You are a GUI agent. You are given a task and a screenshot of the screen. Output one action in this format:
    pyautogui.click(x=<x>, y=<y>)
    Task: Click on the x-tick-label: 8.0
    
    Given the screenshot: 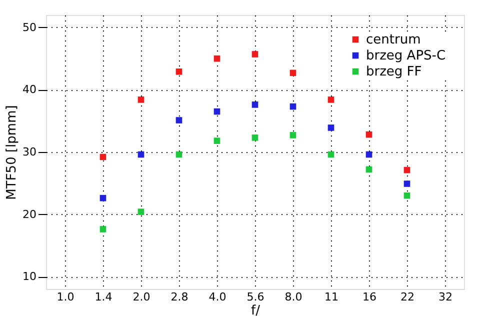 What is the action you would take?
    pyautogui.click(x=293, y=297)
    